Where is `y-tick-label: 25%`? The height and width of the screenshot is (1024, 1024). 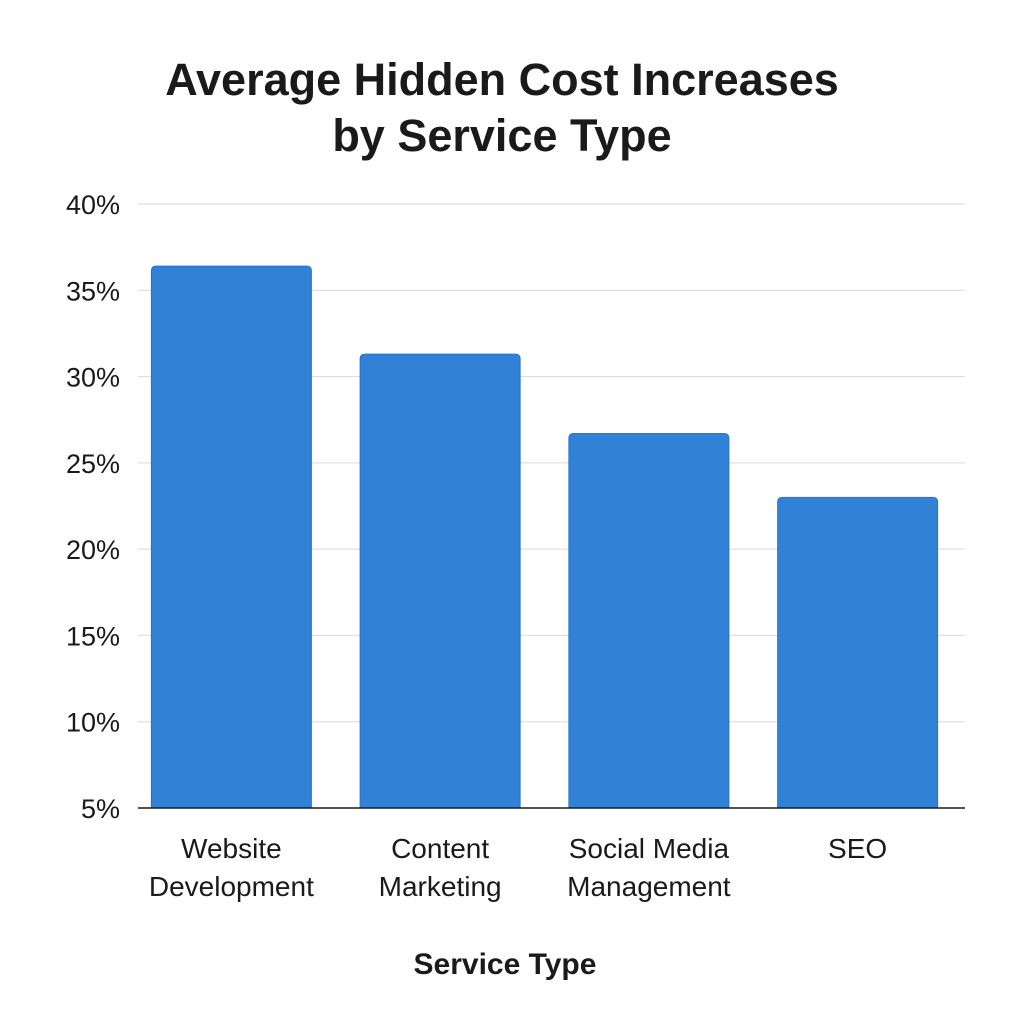
y-tick-label: 25% is located at coordinates (93, 464).